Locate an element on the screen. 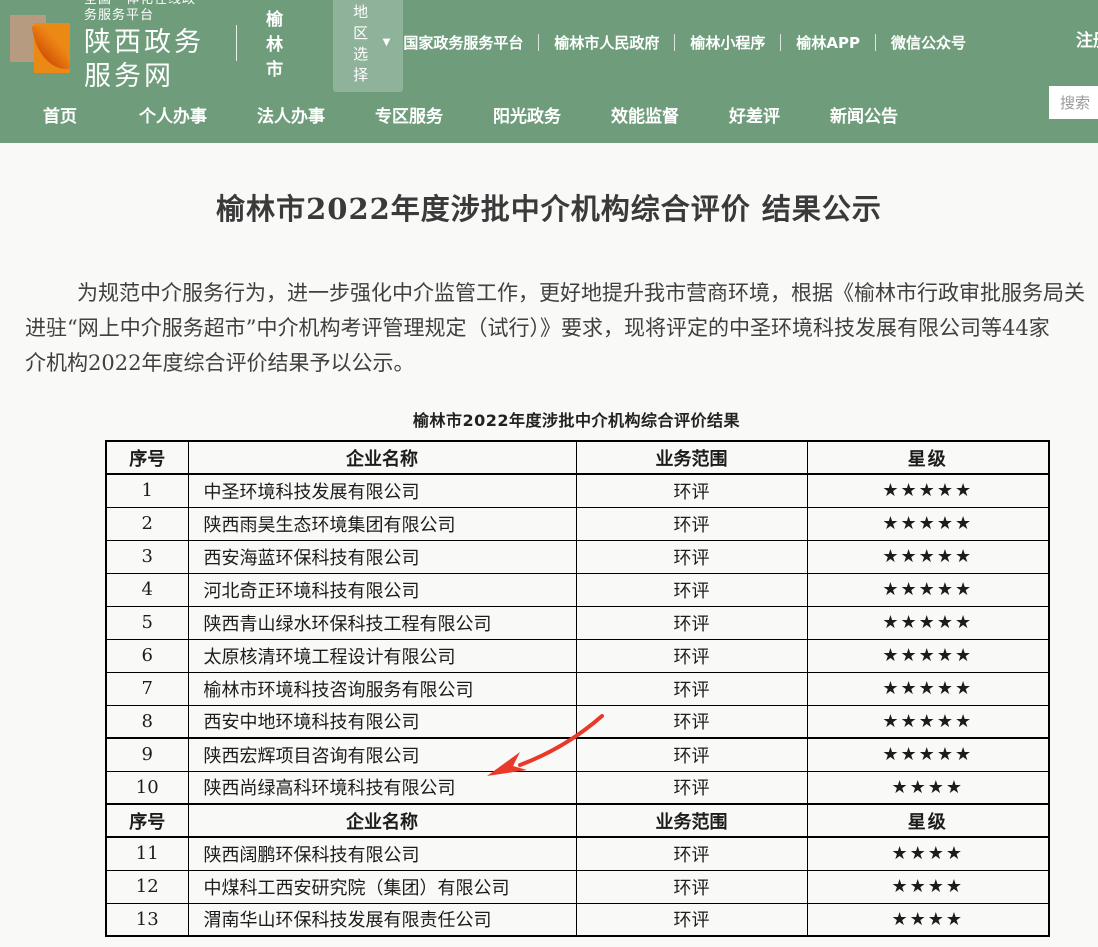 This screenshot has width=1098, height=947. table-row: 9 陕西宏辉项目咨询有限公司 环评 ★★★★★ is located at coordinates (577, 754).